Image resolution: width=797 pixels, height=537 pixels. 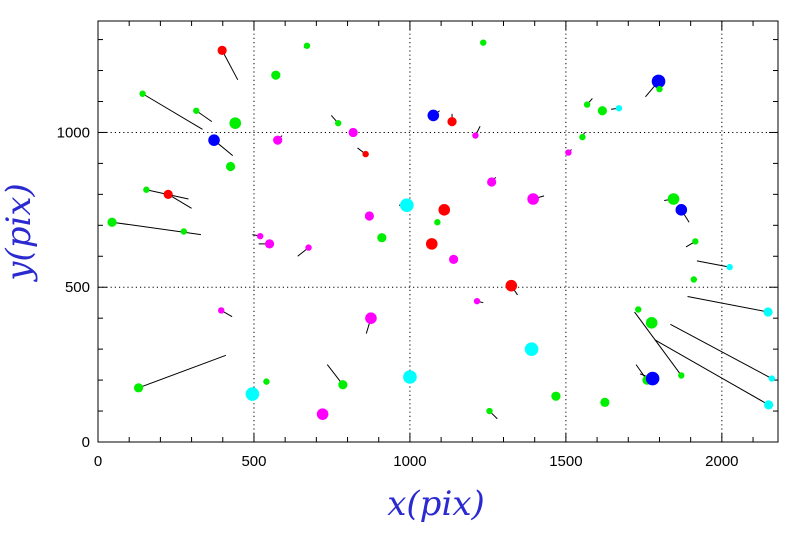 I want to click on y-tick-label: 0, so click(x=86, y=442).